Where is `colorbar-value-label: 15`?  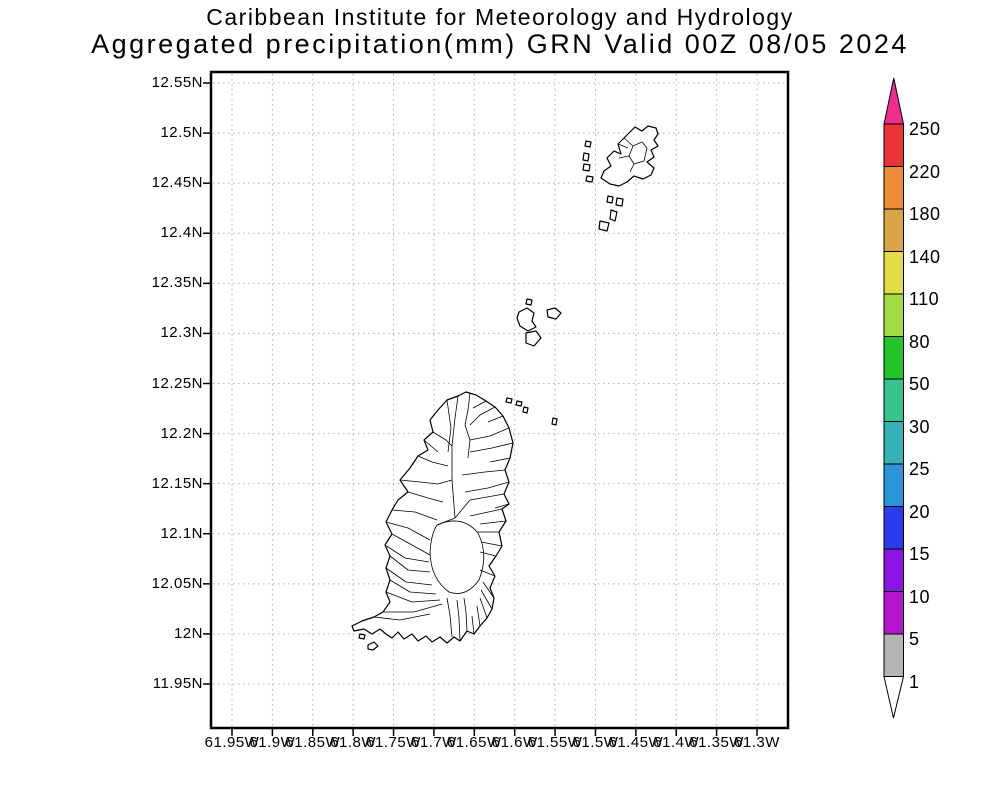 colorbar-value-label: 15 is located at coordinates (920, 554).